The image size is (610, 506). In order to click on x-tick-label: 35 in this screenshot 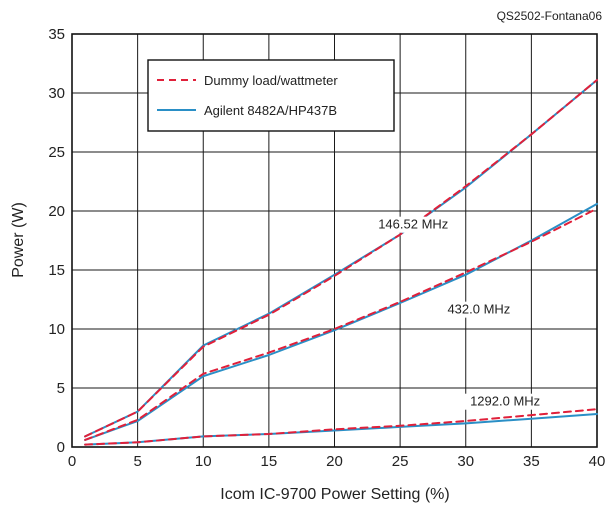, I will do `click(531, 461)`.